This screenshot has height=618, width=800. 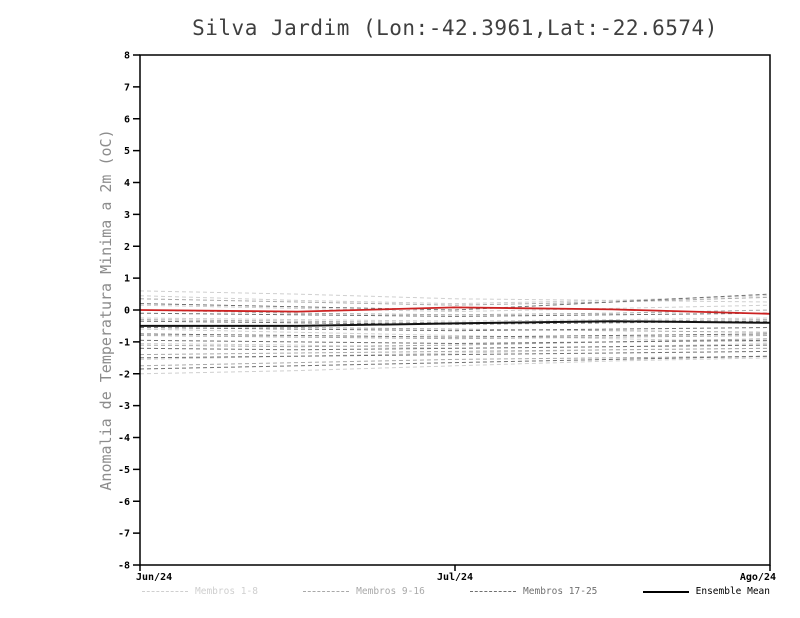 I want to click on y-tick-label: 0, so click(x=127, y=311).